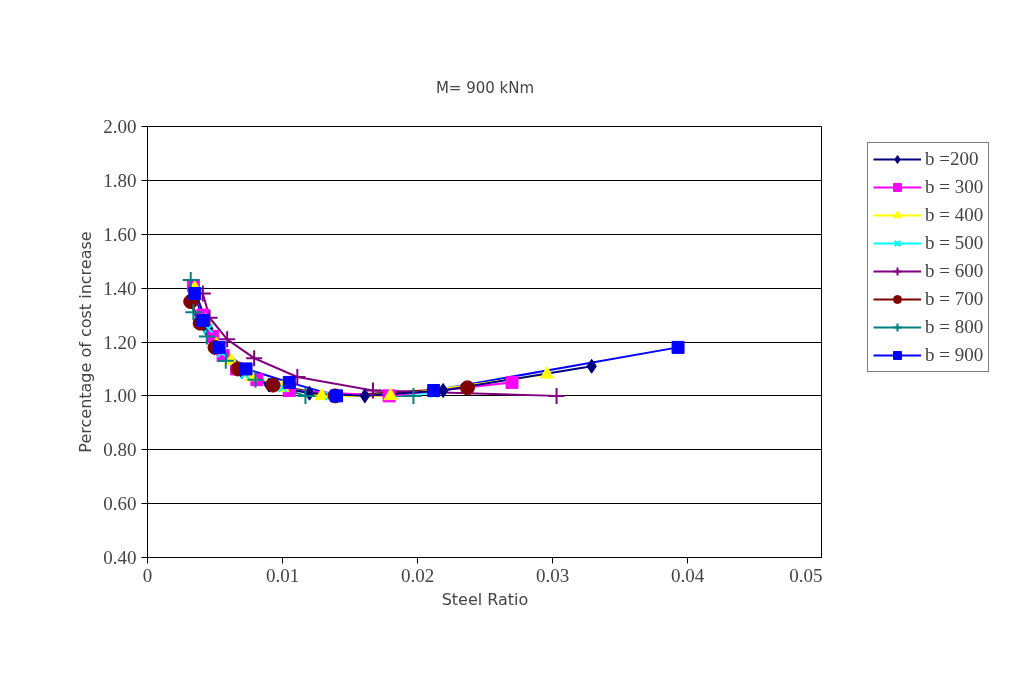 The image size is (1034, 684). What do you see at coordinates (120, 234) in the screenshot?
I see `y-tick-label: 1.60` at bounding box center [120, 234].